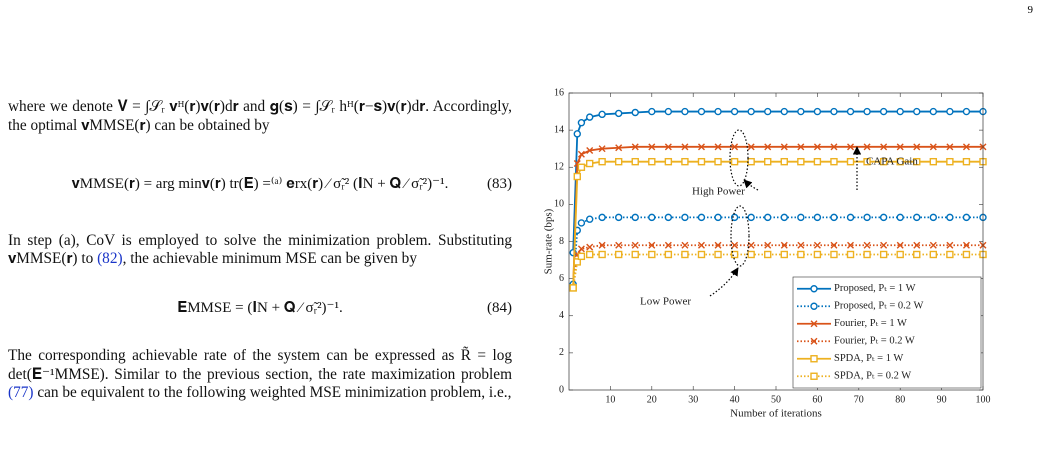 The height and width of the screenshot is (456, 1041). What do you see at coordinates (561, 241) in the screenshot?
I see `y-tick-label: 8` at bounding box center [561, 241].